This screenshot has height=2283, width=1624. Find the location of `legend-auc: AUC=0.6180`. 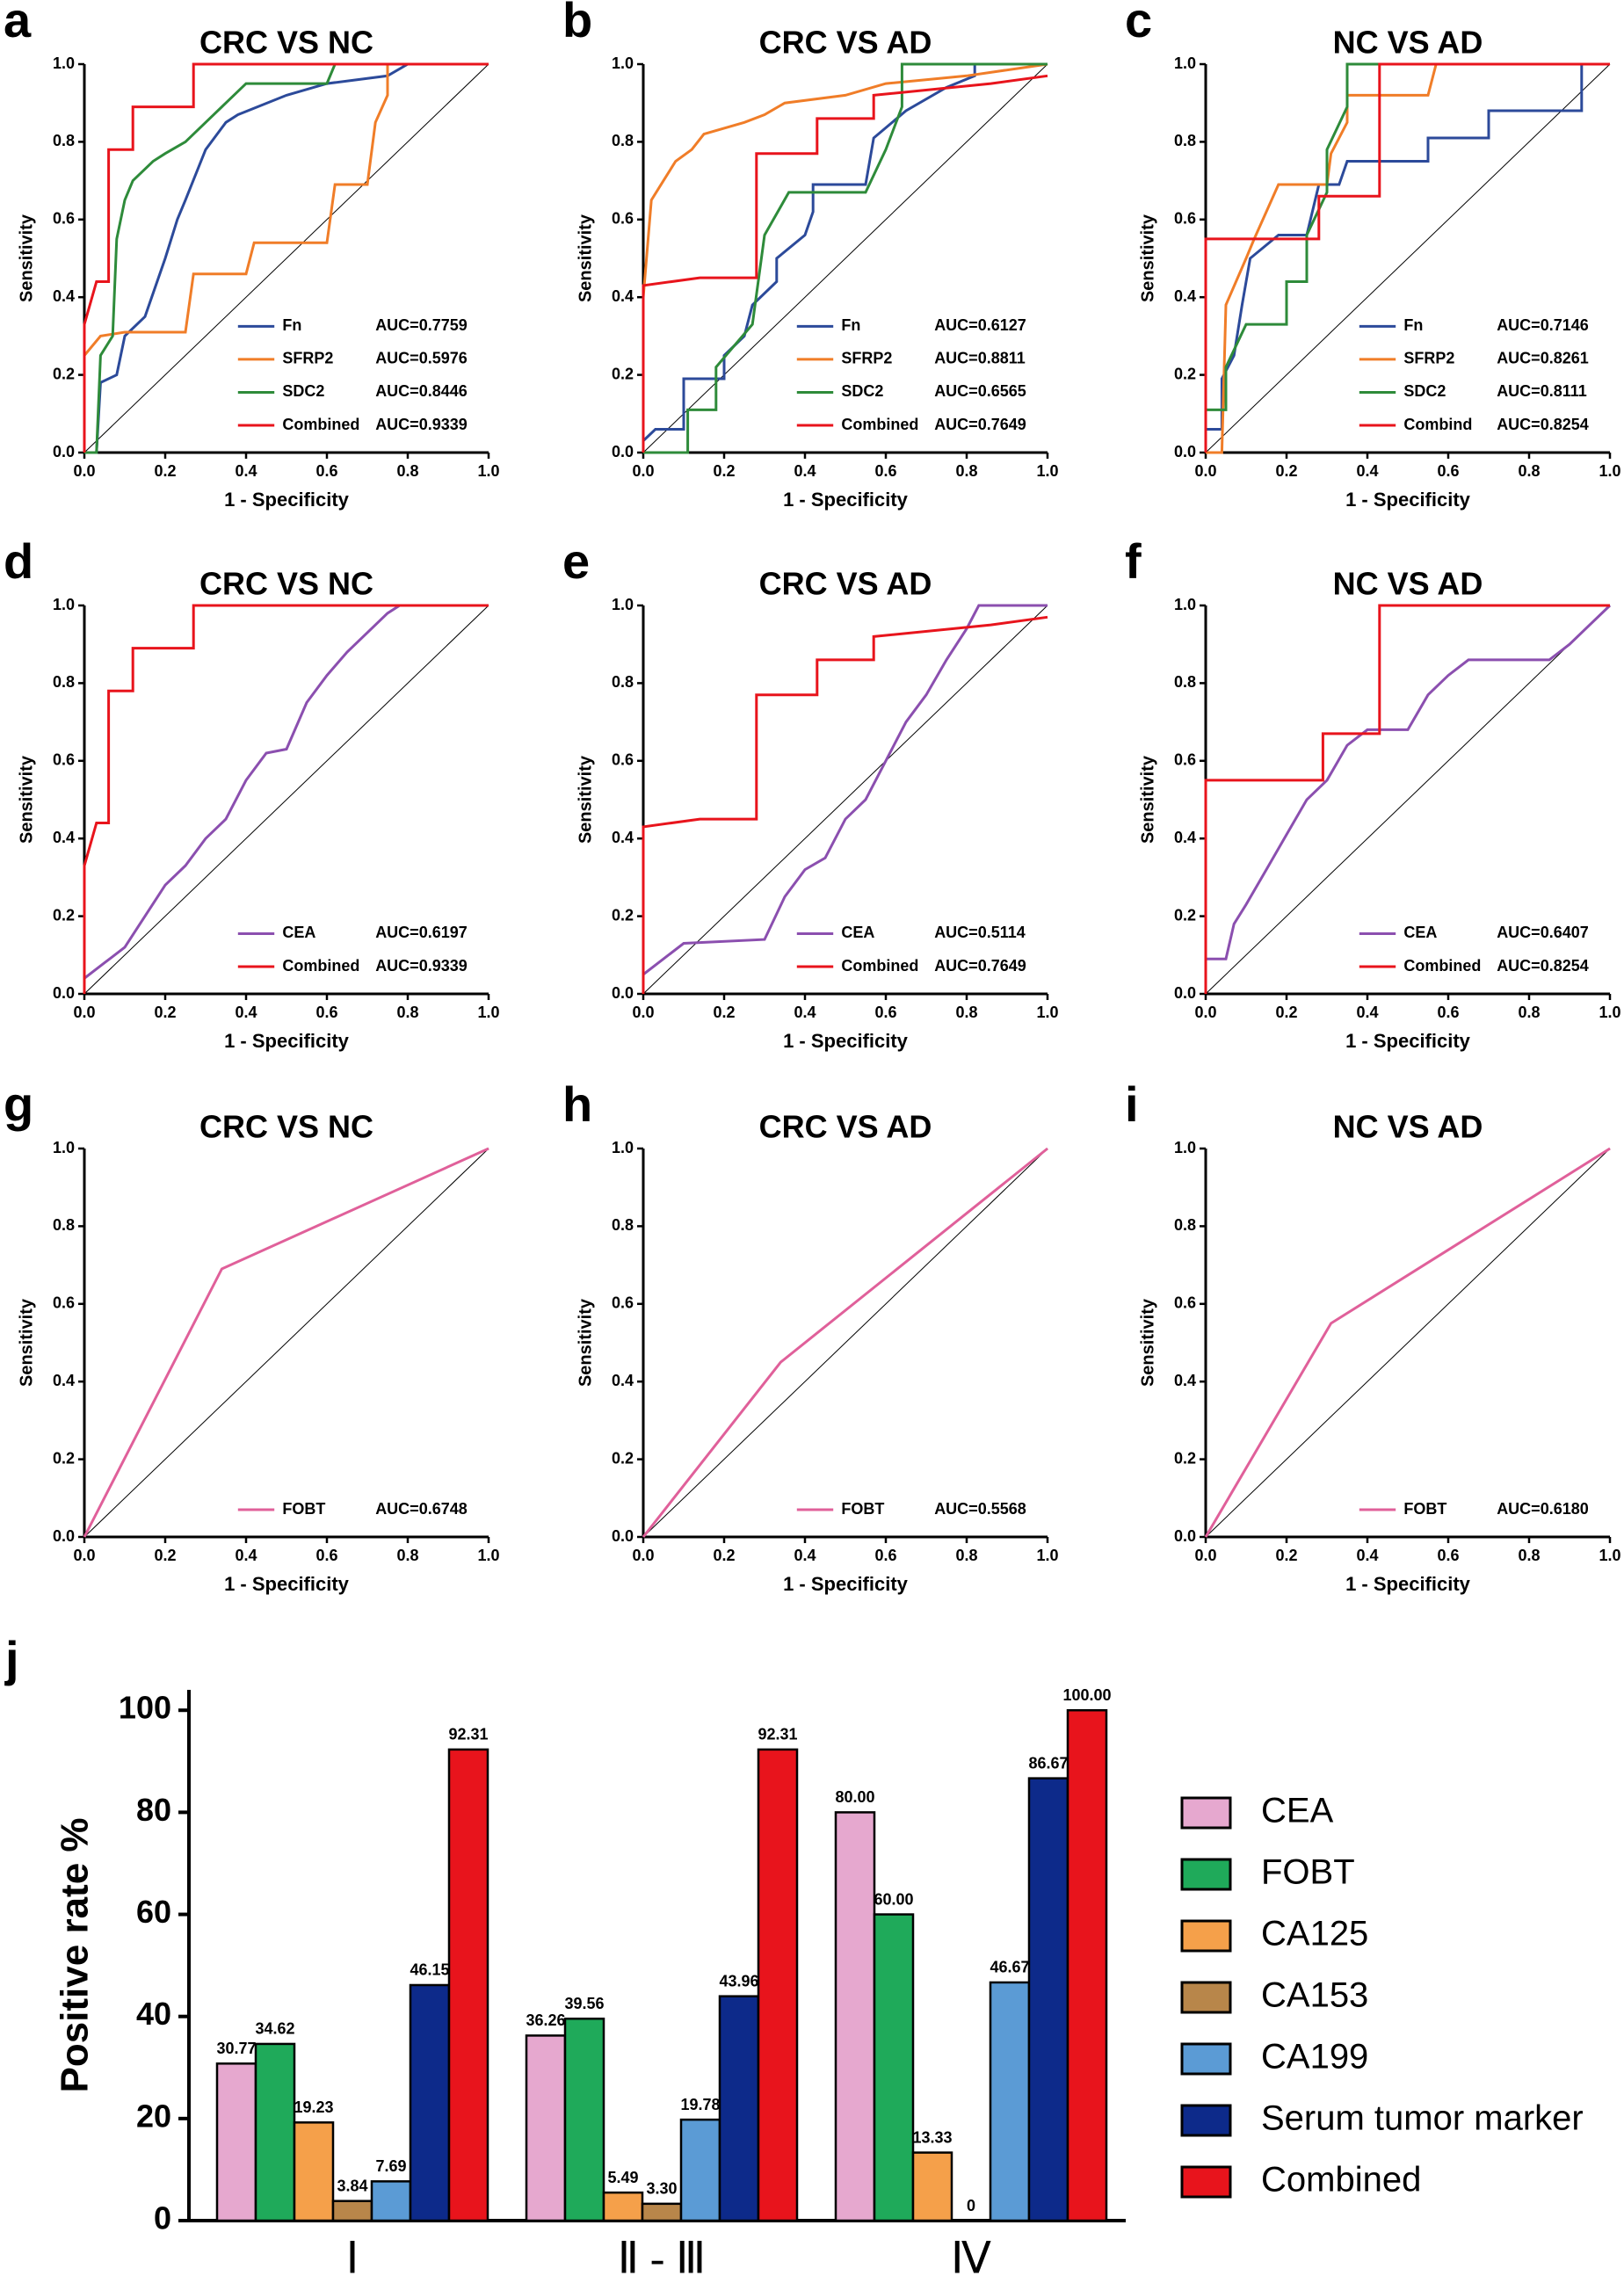

legend-auc: AUC=0.6180 is located at coordinates (1543, 1509).